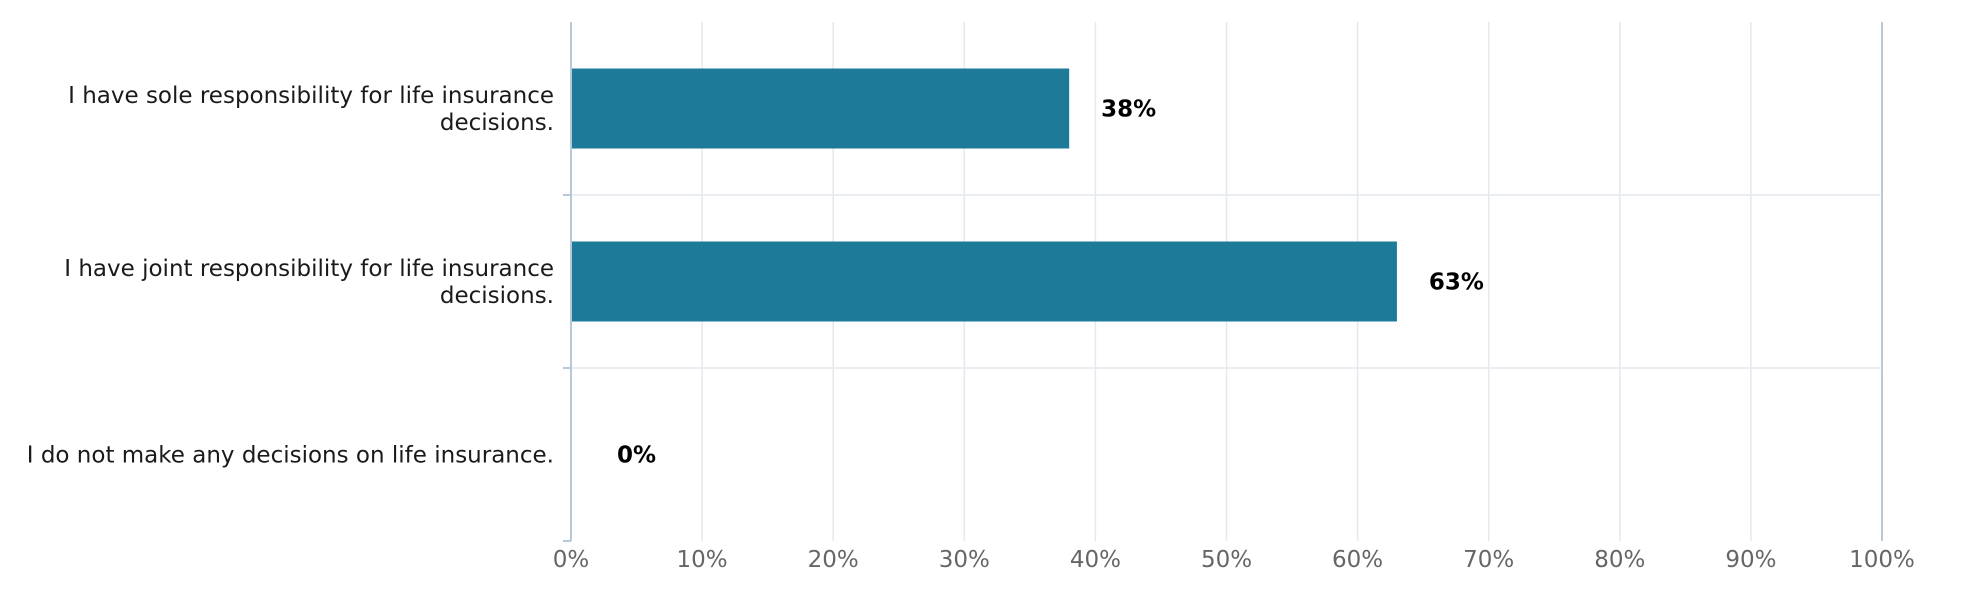 This screenshot has width=1962, height=594. I want to click on x-tick-label: 30%, so click(964, 560).